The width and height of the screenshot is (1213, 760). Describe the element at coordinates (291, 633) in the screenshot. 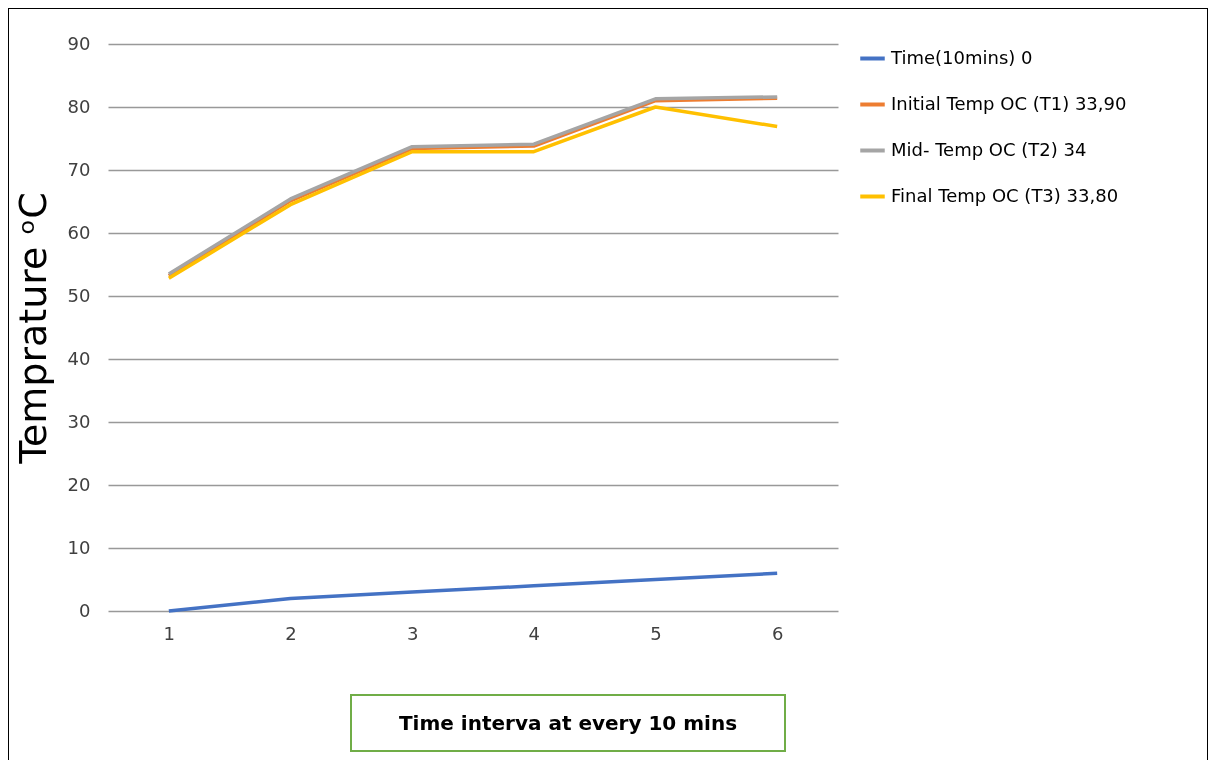

I see `x-tick-label: 2` at that location.